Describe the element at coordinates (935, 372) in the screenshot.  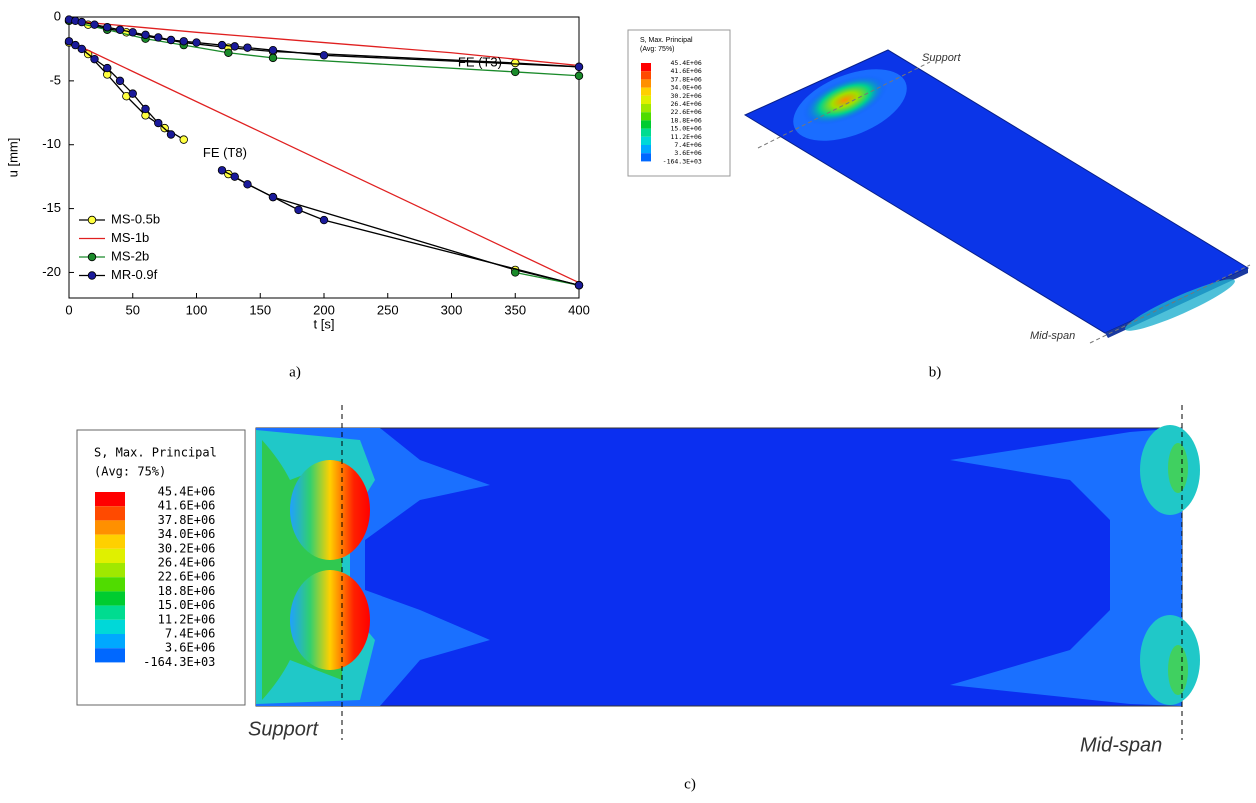
I see `caption: b)` at that location.